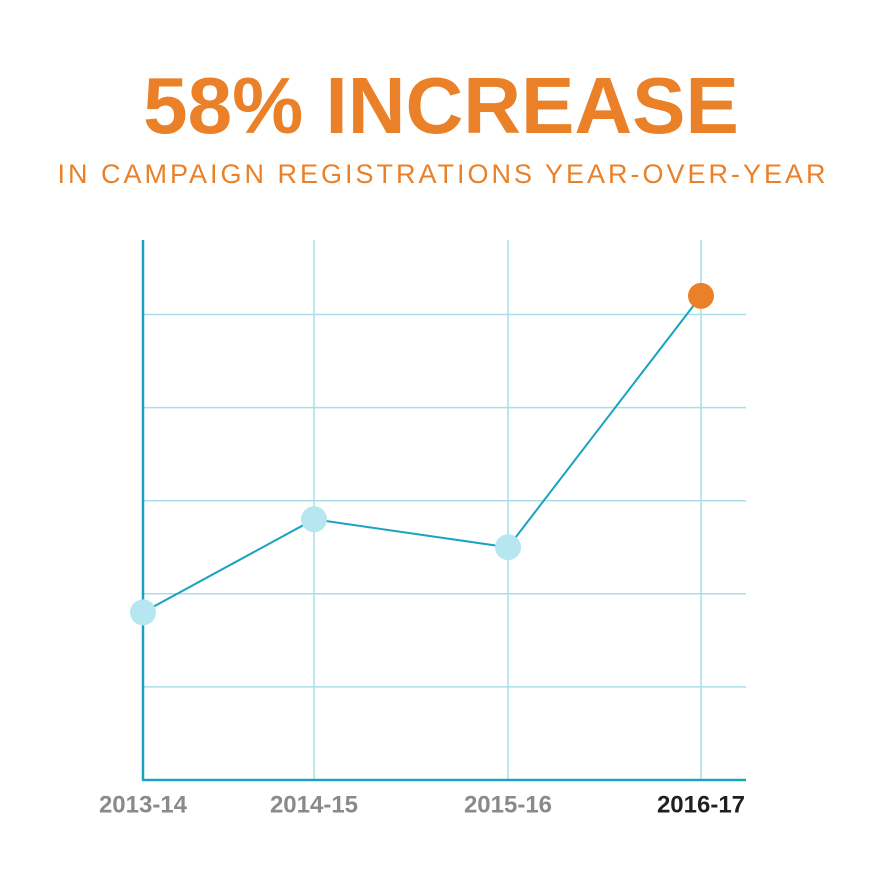  What do you see at coordinates (508, 804) in the screenshot?
I see `x-tick-label: 2015-16` at bounding box center [508, 804].